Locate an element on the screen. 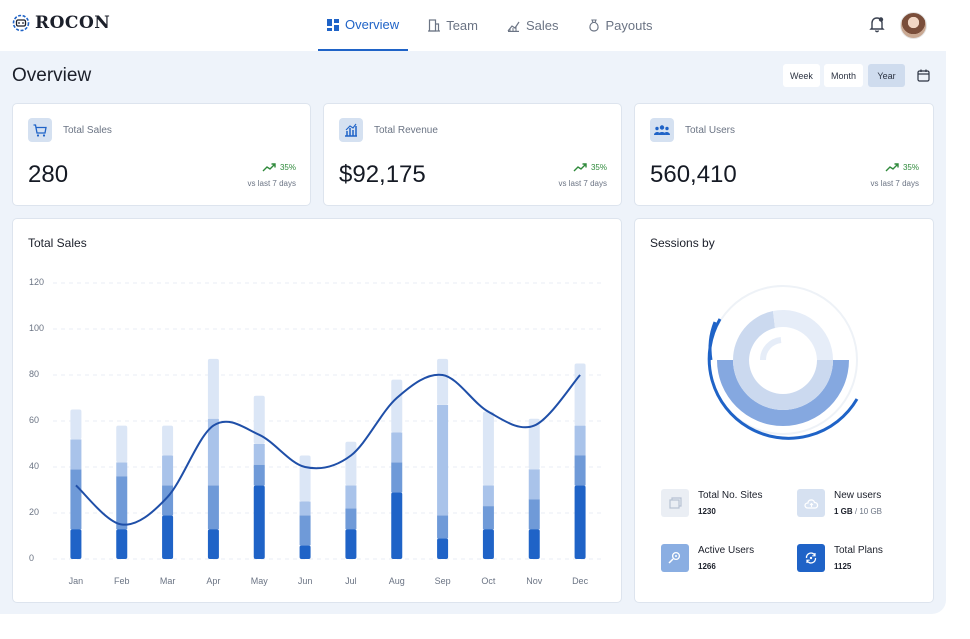  nav-team: Team is located at coordinates (453, 25).